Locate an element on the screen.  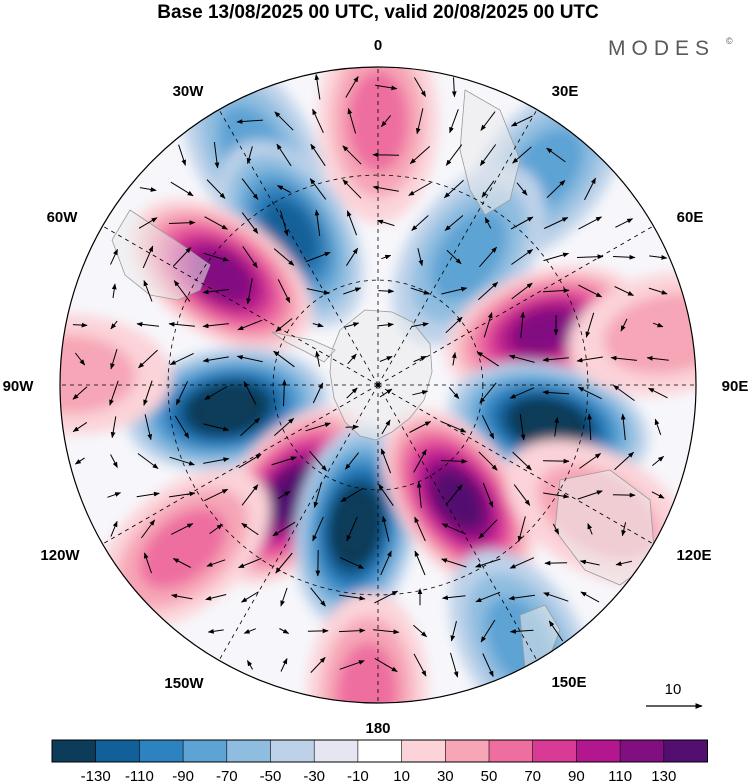
colorbar-tick-label: -110 is located at coordinates (139, 775).